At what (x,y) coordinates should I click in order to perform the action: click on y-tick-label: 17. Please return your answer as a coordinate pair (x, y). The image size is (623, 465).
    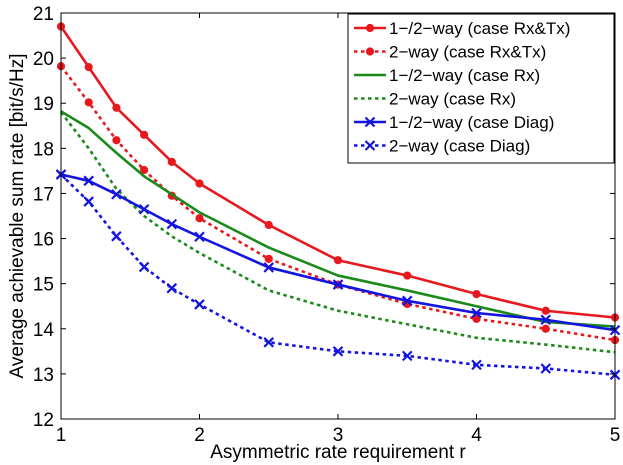
    Looking at the image, I should click on (43, 194).